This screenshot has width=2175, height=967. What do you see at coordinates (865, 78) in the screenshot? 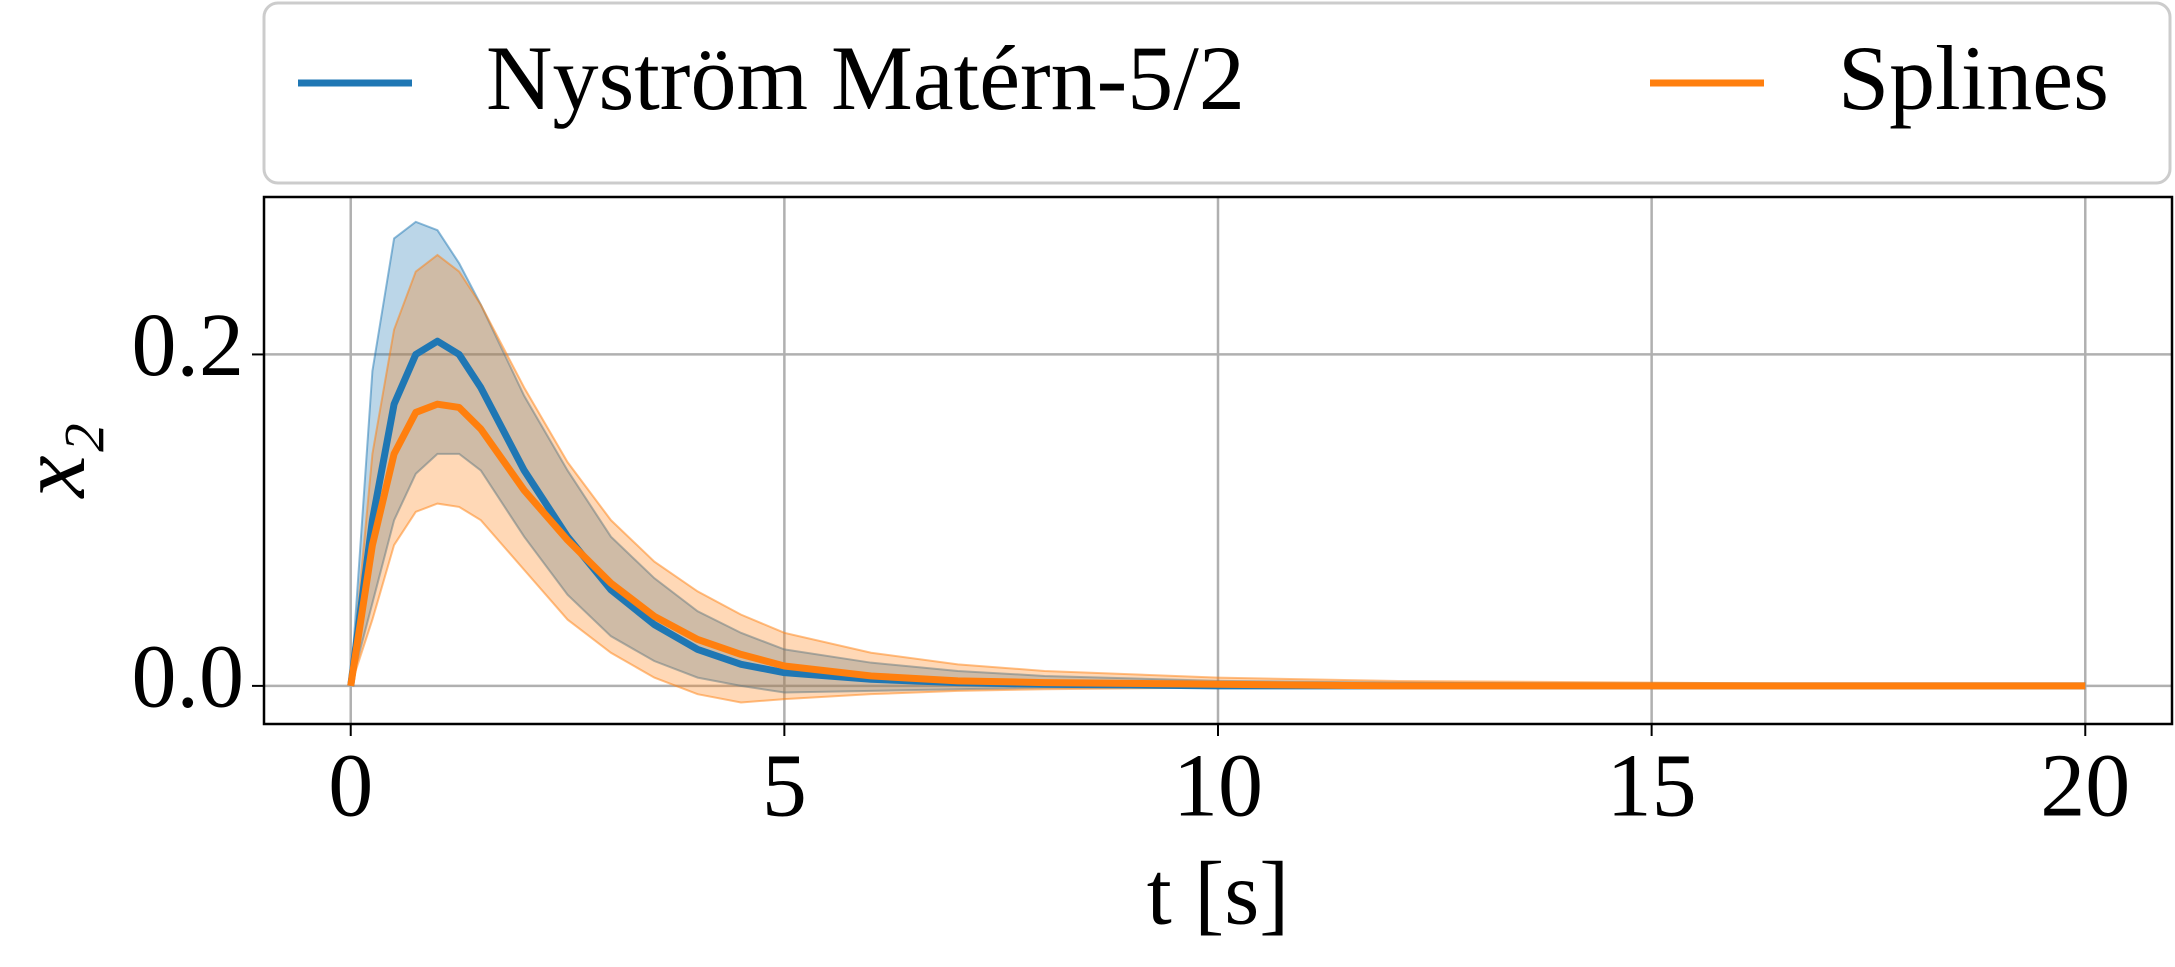
I see `legend-label: Nyström Matérn-5/2` at bounding box center [865, 78].